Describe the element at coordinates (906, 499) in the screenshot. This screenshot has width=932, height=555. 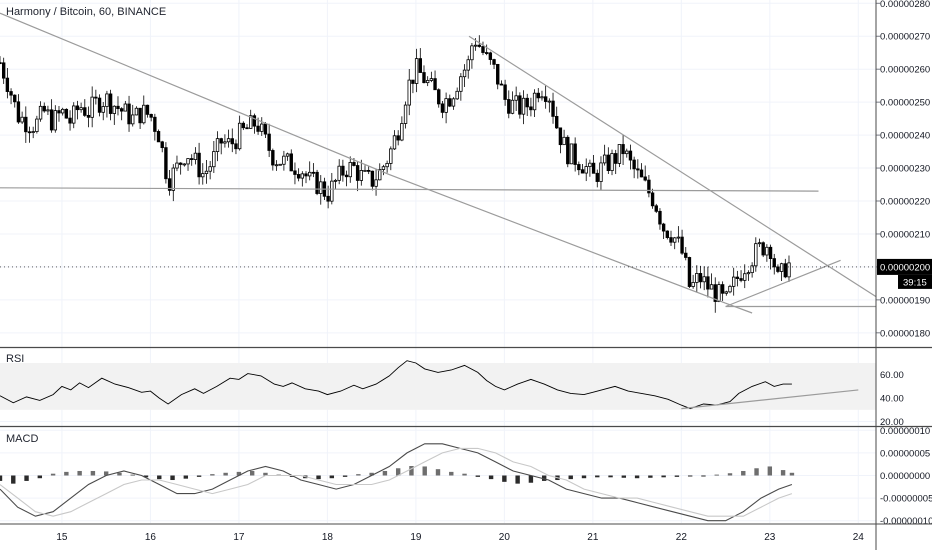
I see `macd-tick-label: -0.00000005` at that location.